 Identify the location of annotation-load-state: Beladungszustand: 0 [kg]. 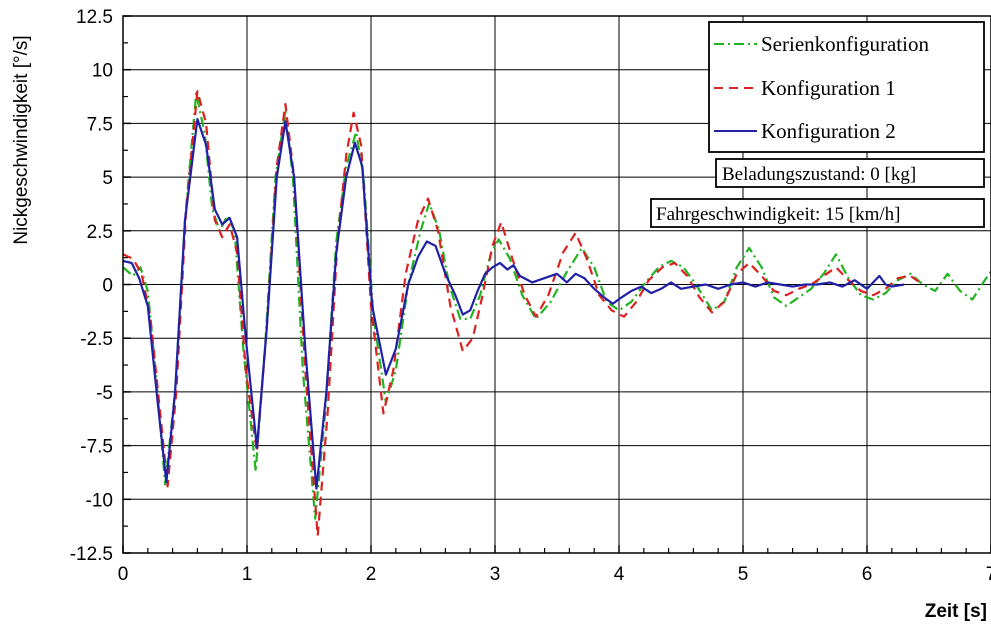
(850, 173).